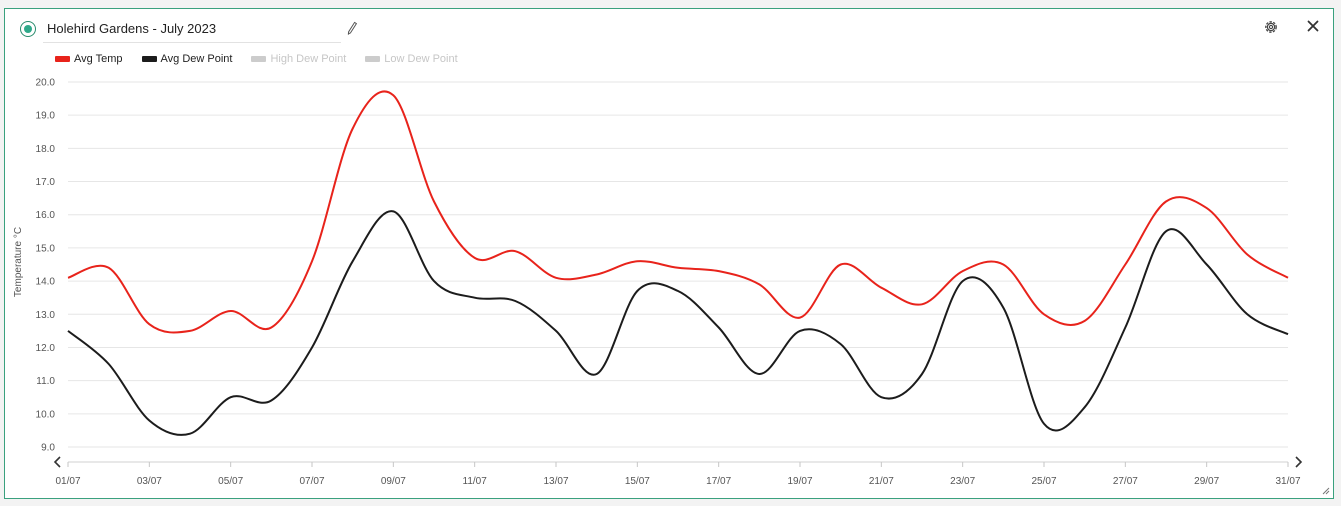 This screenshot has height=506, width=1341. I want to click on chevron-left-icon, so click(57, 462).